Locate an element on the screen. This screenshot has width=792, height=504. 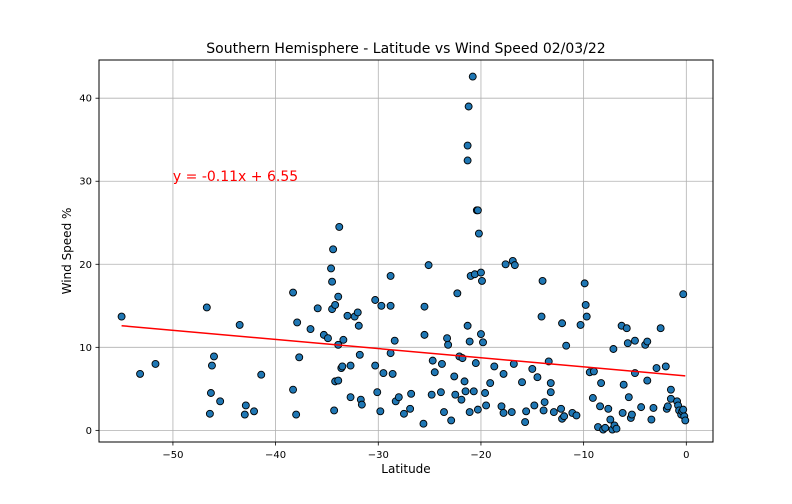
x-tick-label: −40 is located at coordinates (275, 455).